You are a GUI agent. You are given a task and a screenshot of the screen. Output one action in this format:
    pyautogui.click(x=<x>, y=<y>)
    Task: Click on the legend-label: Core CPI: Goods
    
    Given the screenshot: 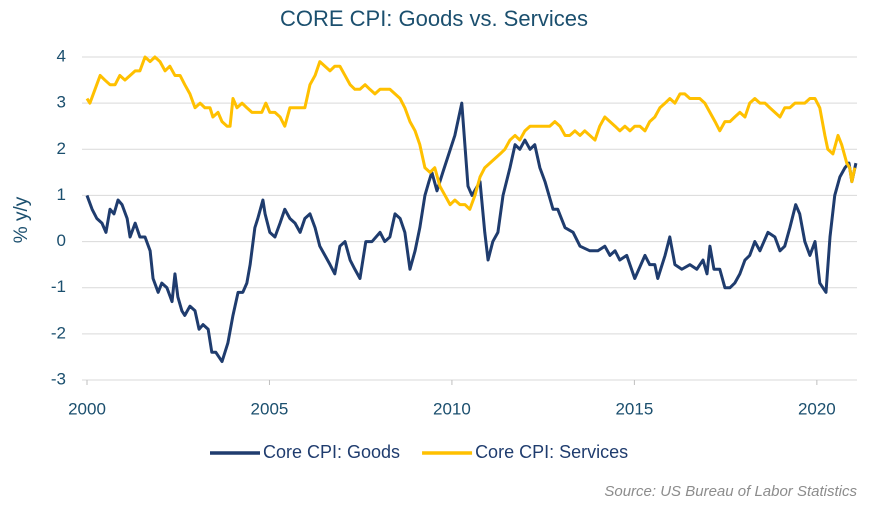 What is the action you would take?
    pyautogui.click(x=331, y=452)
    